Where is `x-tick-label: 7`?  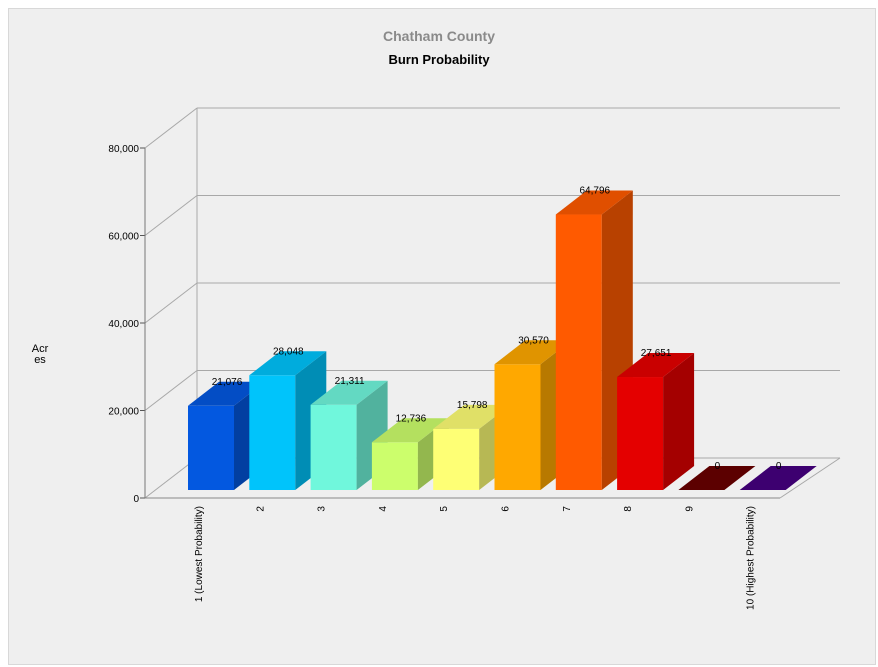
x-tick-label: 7 is located at coordinates (567, 509).